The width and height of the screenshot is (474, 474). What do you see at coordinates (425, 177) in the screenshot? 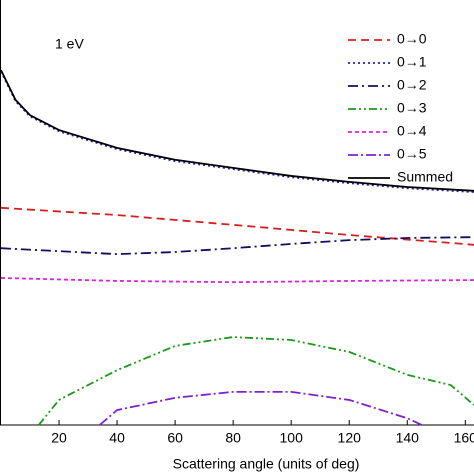
I see `legend-label: Summed` at bounding box center [425, 177].